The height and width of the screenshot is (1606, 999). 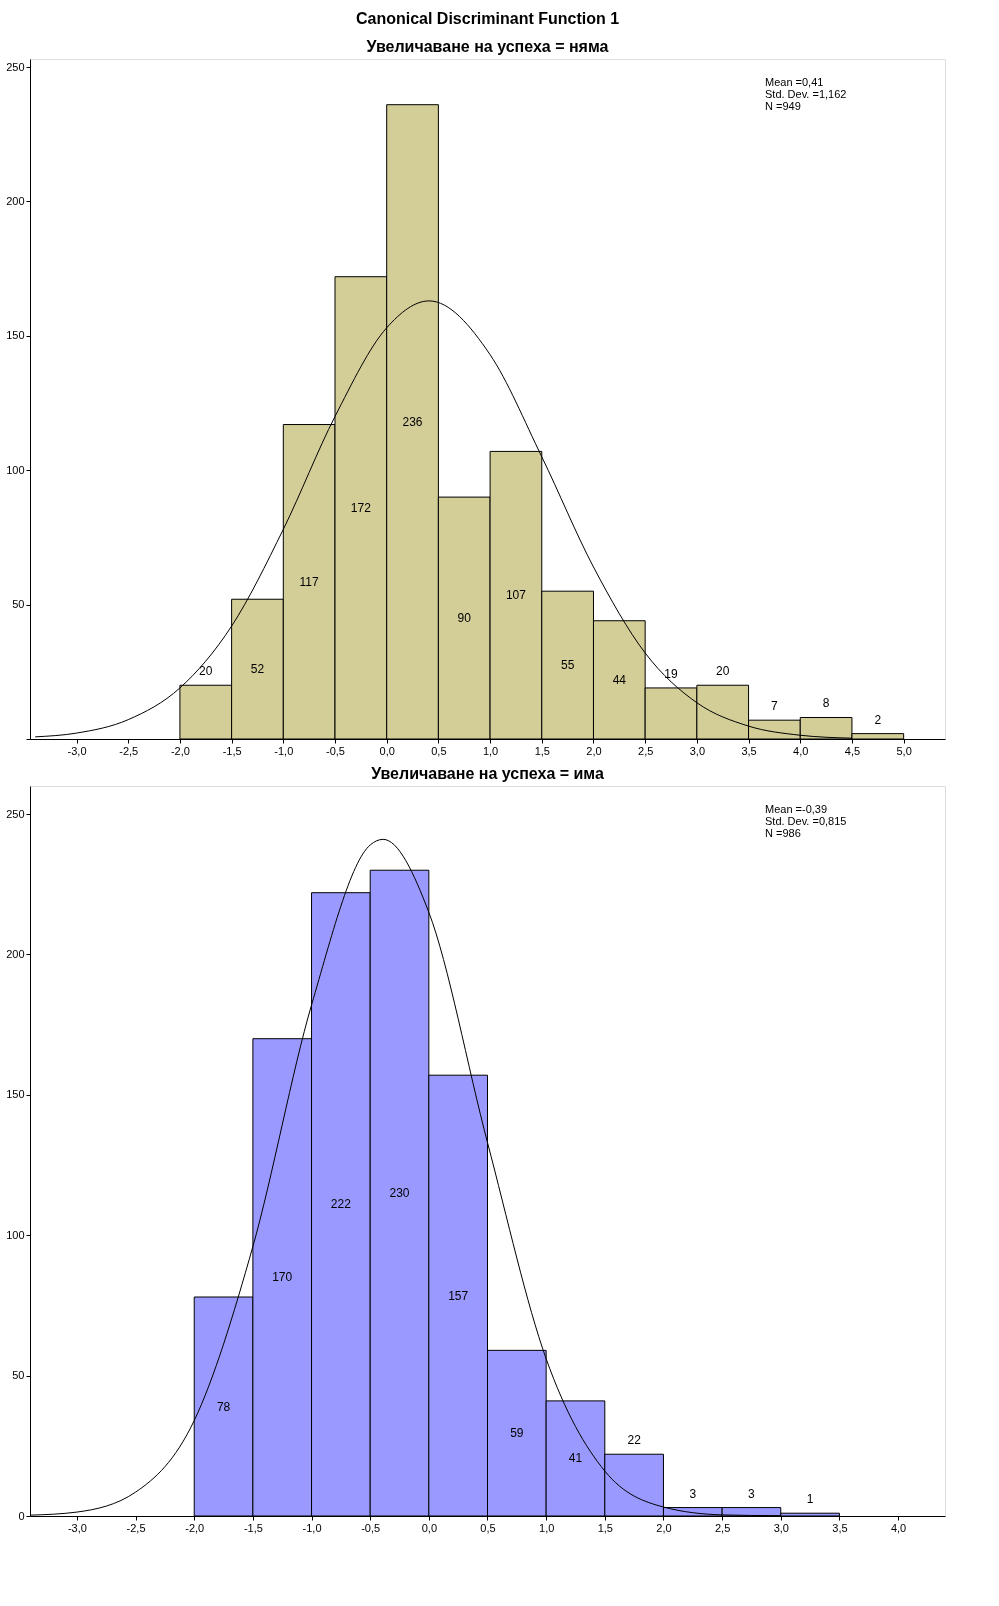 I want to click on data-label: 7, so click(x=775, y=706).